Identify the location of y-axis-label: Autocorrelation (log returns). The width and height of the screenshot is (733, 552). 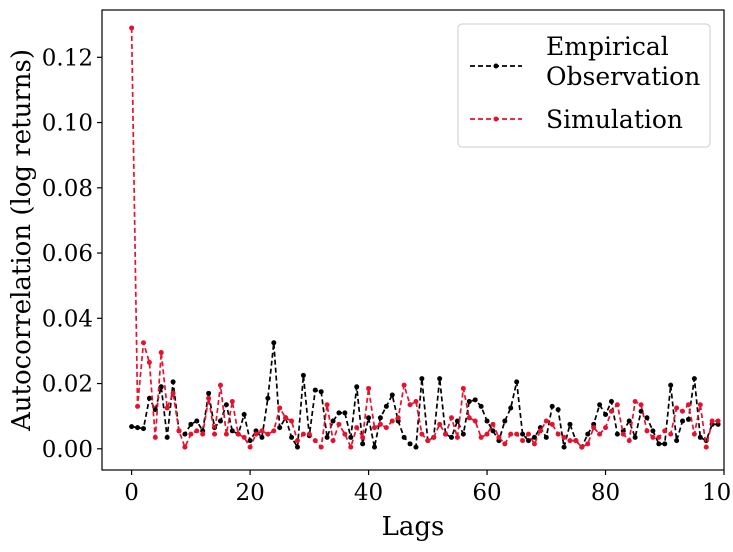
(22, 240).